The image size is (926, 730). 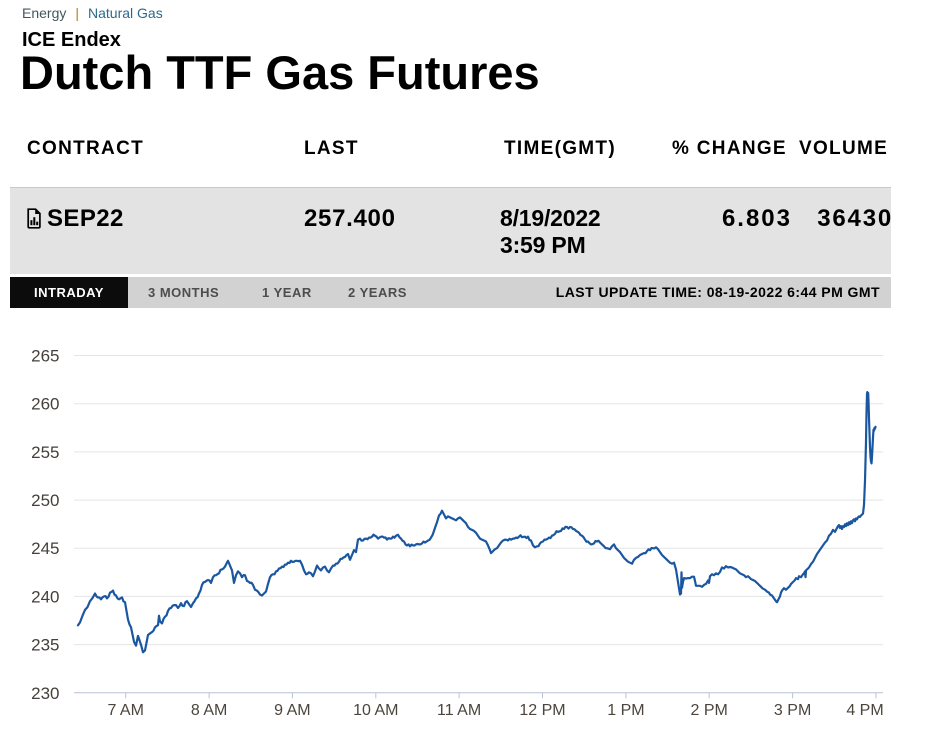 I want to click on svg-text: 250, so click(x=45, y=500).